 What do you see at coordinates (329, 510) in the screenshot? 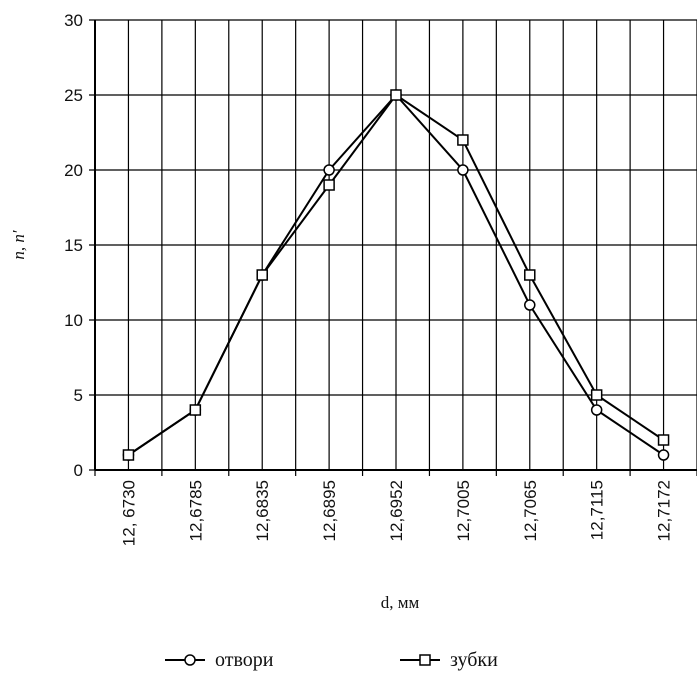
I see `x-tick-label: 12,6895` at bounding box center [329, 510].